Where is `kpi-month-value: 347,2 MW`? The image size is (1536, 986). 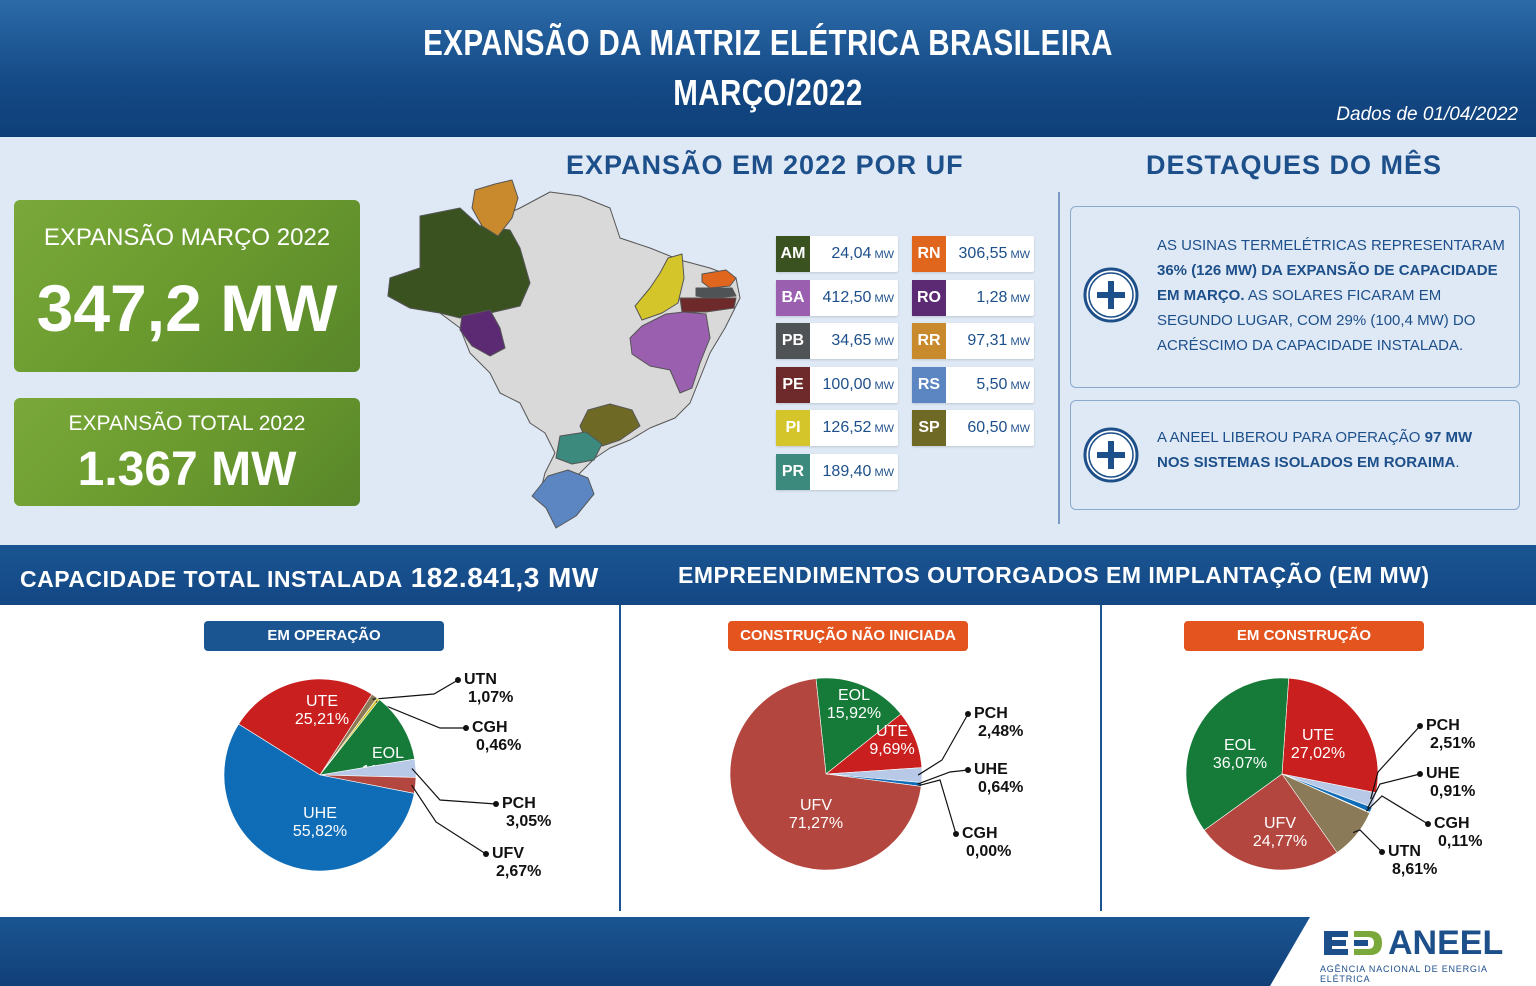 kpi-month-value: 347,2 MW is located at coordinates (187, 308).